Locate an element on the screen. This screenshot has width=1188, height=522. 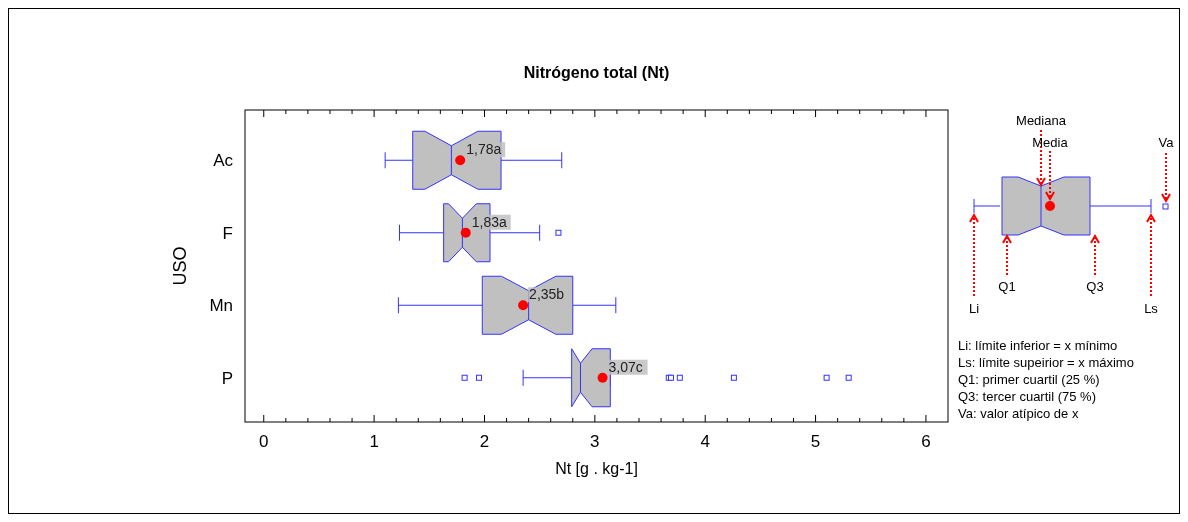
text: Mediana is located at coordinates (1041, 120).